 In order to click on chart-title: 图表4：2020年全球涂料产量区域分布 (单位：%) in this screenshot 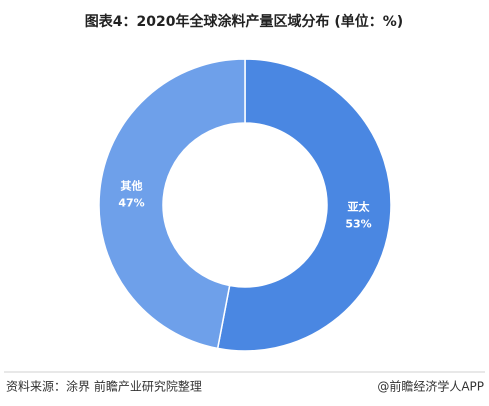, I will do `click(244, 21)`.